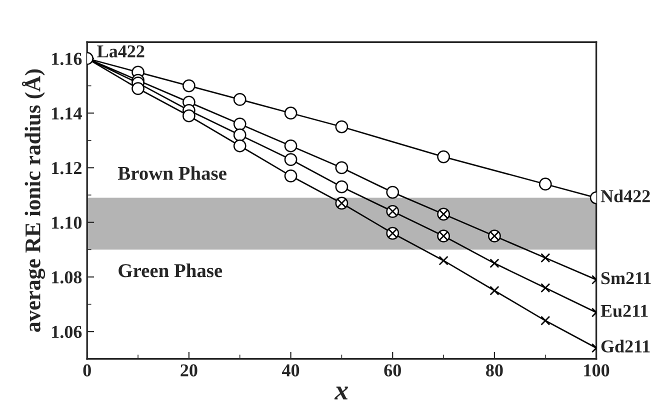  I want to click on y-tick-label: 1.12, so click(67, 168).